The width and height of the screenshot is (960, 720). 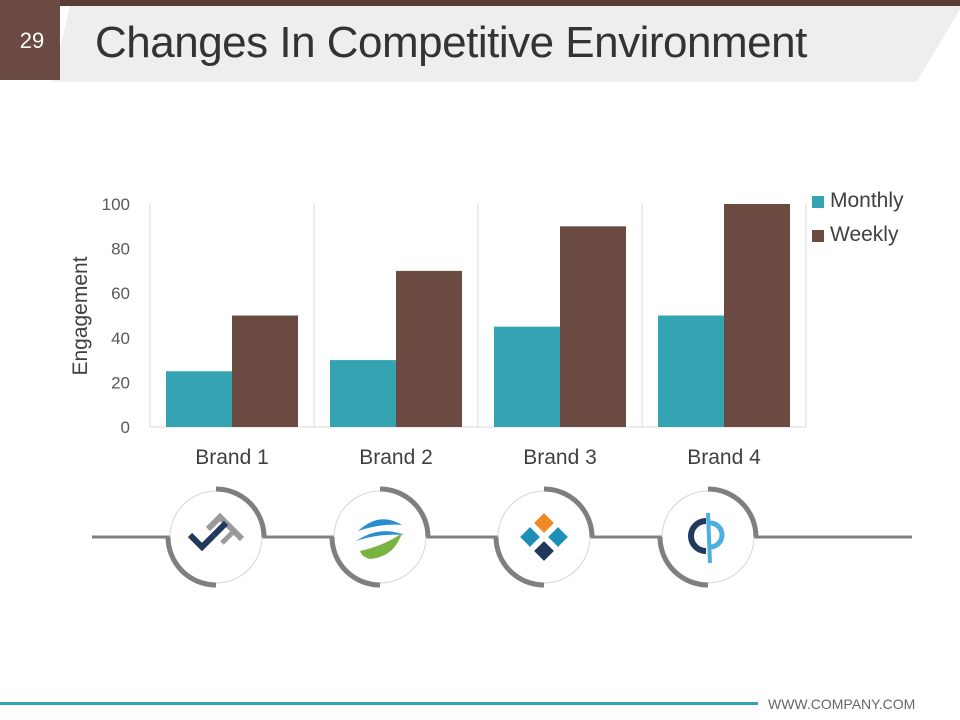 What do you see at coordinates (864, 234) in the screenshot?
I see `legend-label-weekly: Weekly` at bounding box center [864, 234].